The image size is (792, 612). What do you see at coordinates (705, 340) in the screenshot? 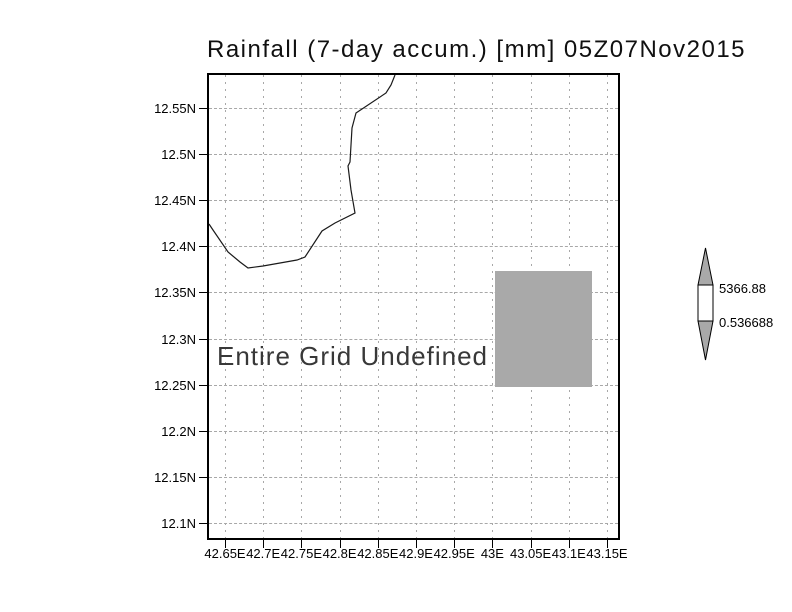
I see `colorbar-lower-arrow` at bounding box center [705, 340].